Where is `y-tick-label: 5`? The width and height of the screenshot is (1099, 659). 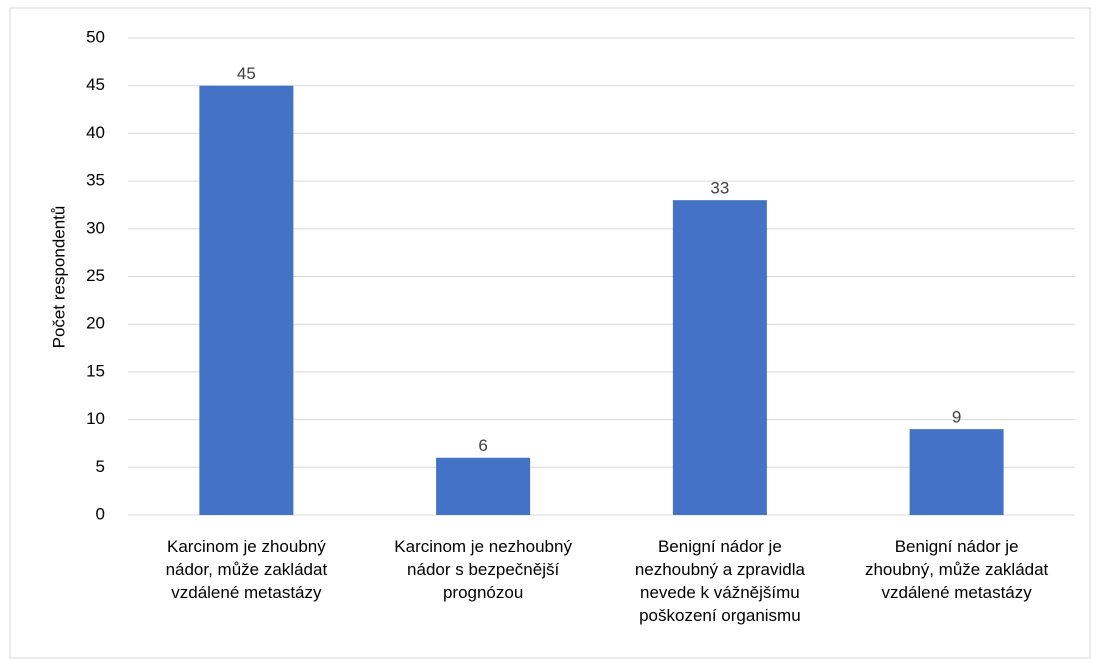 y-tick-label: 5 is located at coordinates (100, 466).